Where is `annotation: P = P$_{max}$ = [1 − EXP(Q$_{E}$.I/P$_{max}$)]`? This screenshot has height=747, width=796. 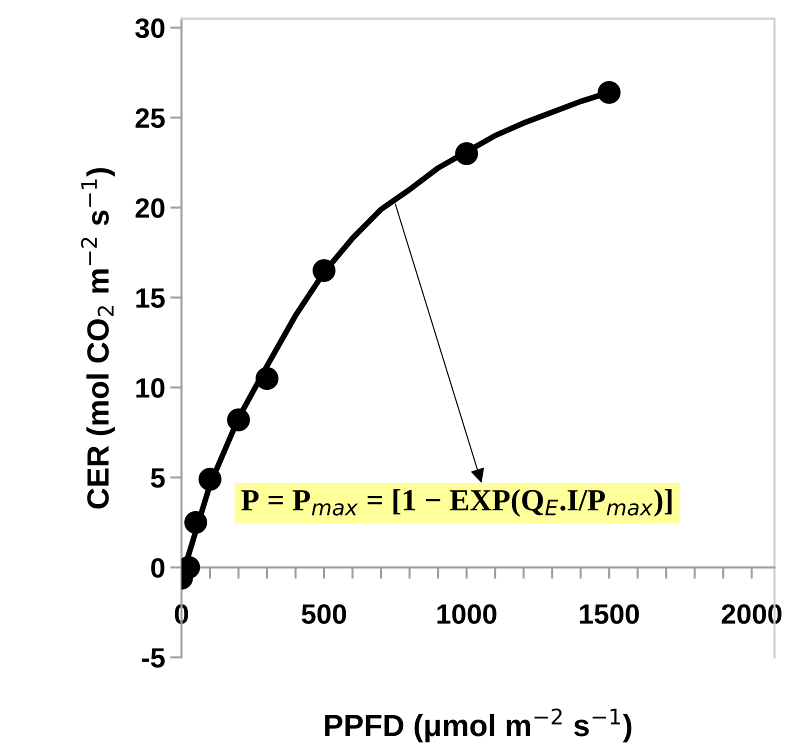
annotation: P = P$_{max}$ = [1 − EXP(Q$_{E}$.I/P$_{max}$)] is located at coordinates (456, 503).